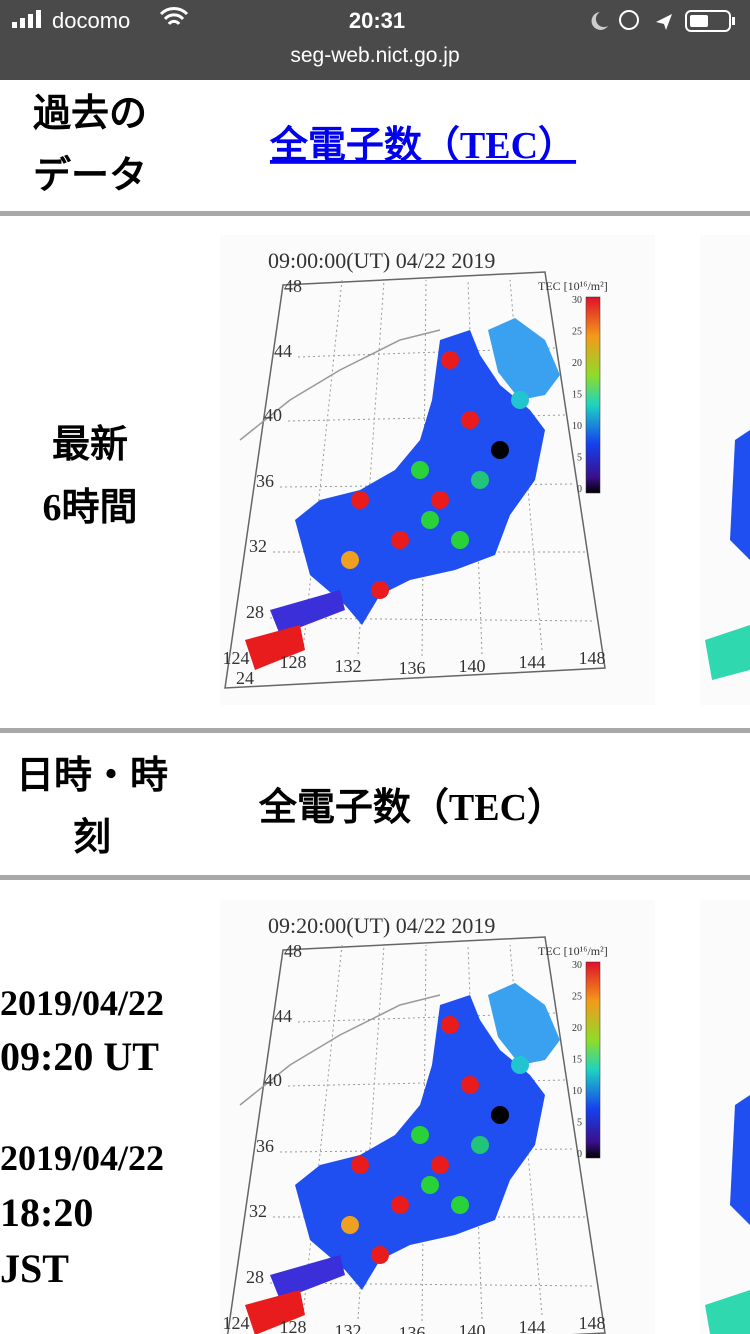 Image resolution: width=750 pixels, height=1334 pixels. Describe the element at coordinates (236, 1323) in the screenshot. I see `lon-label: 124` at that location.